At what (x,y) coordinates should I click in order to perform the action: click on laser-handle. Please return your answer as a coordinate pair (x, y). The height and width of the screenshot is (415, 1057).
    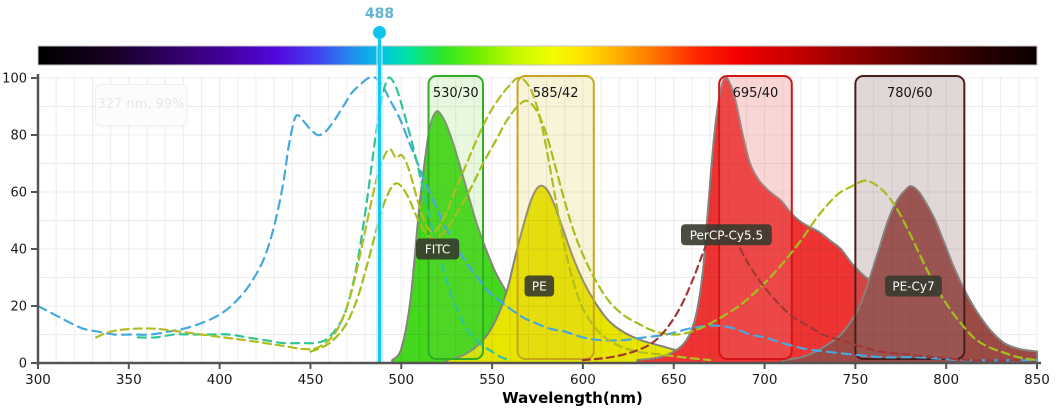
    Looking at the image, I should click on (379, 32).